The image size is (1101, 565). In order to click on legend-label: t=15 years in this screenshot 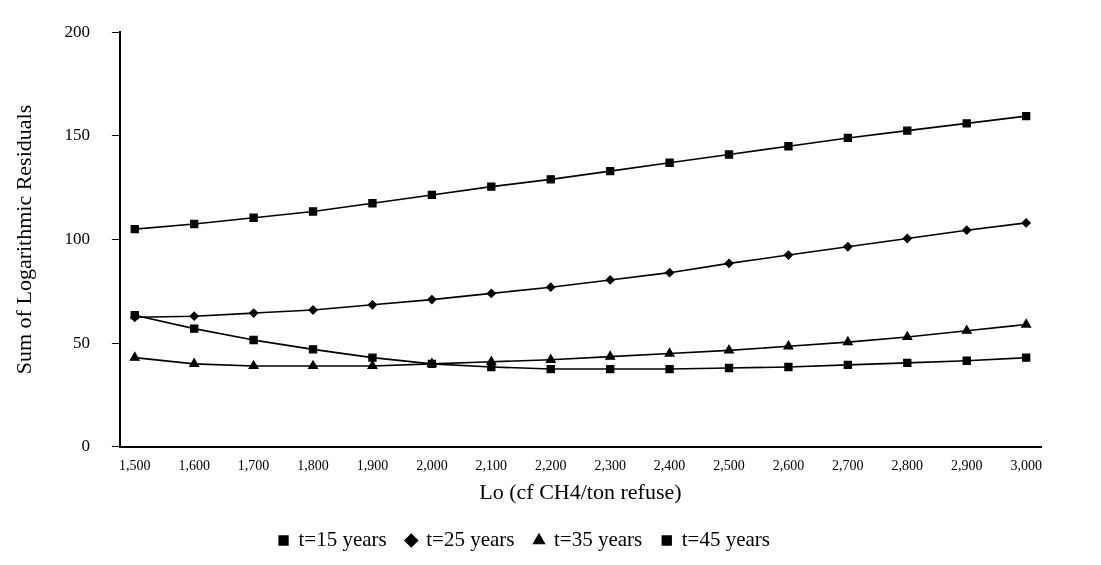, I will do `click(342, 539)`.